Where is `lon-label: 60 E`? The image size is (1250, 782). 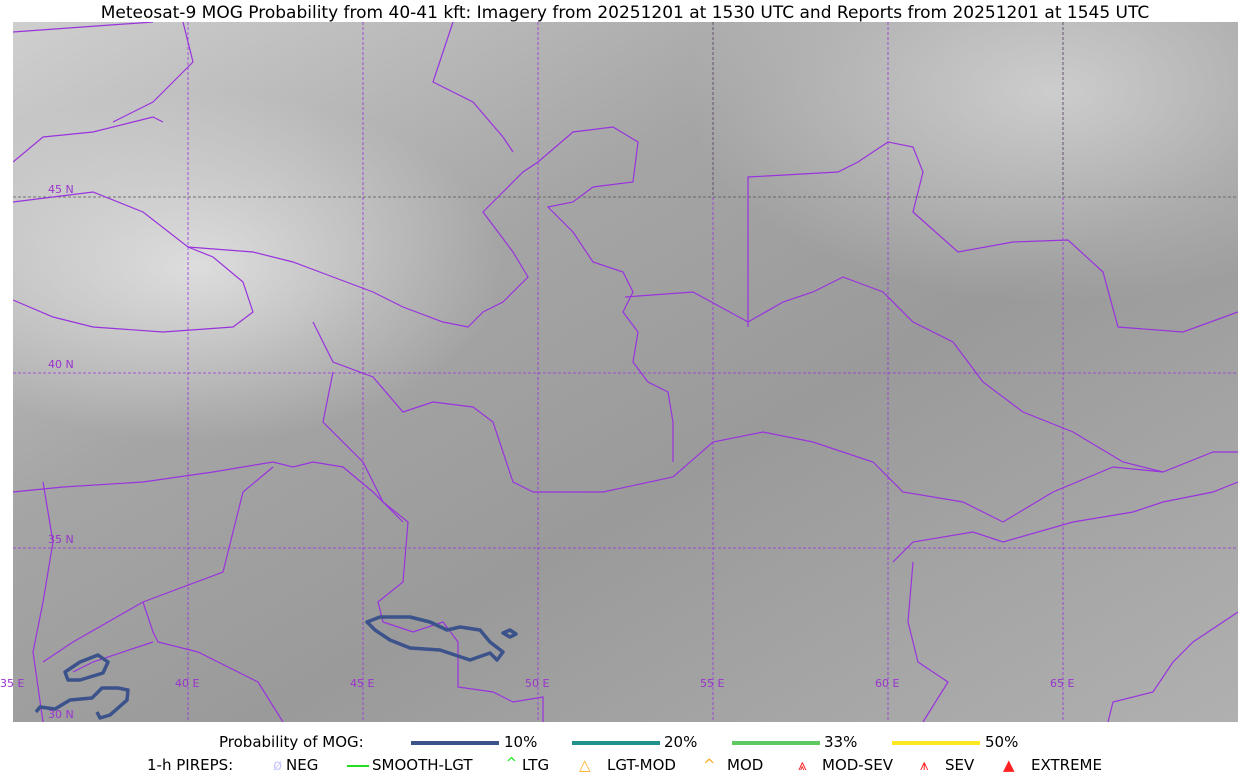
lon-label: 60 E is located at coordinates (887, 683).